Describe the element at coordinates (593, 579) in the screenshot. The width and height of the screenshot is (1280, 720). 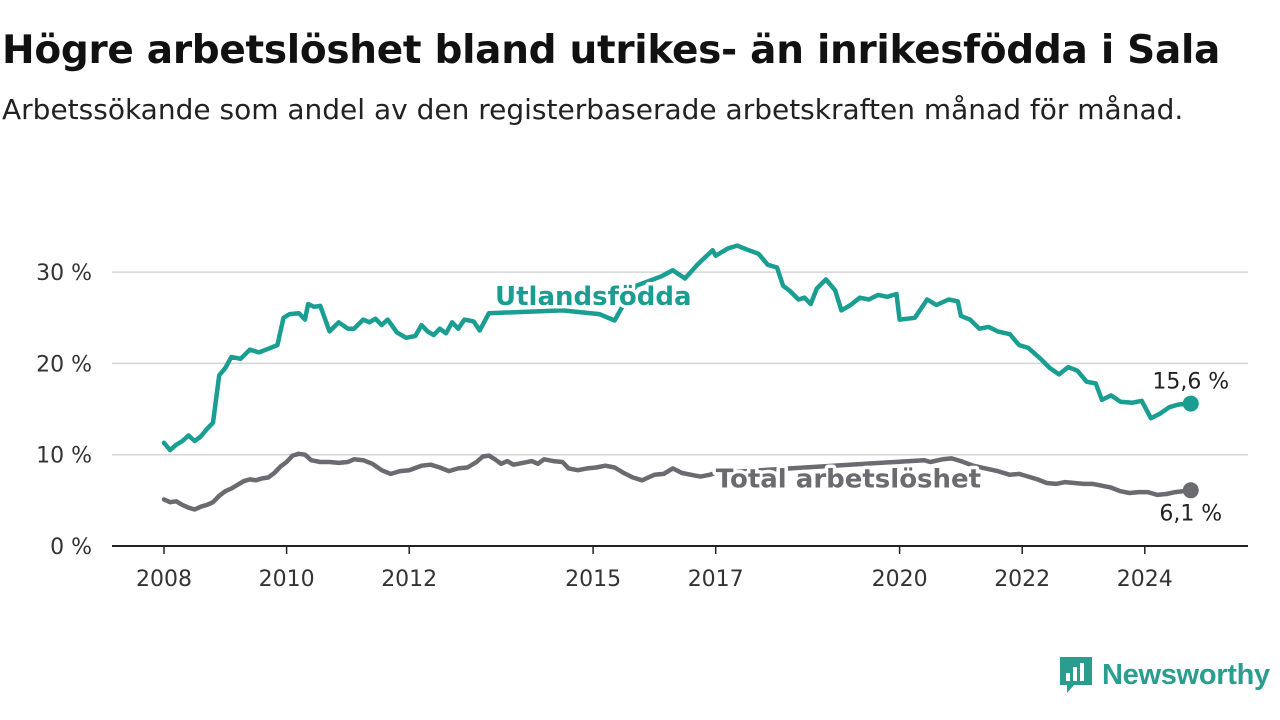
I see `x-tick-label: 2015` at that location.